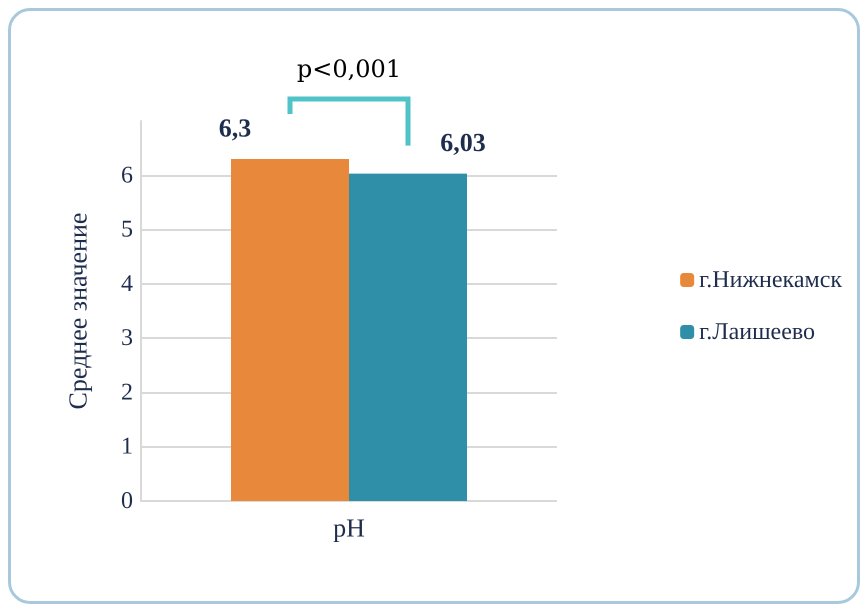  Describe the element at coordinates (757, 332) in the screenshot. I see `legend-label: г.Лаишеево` at that location.